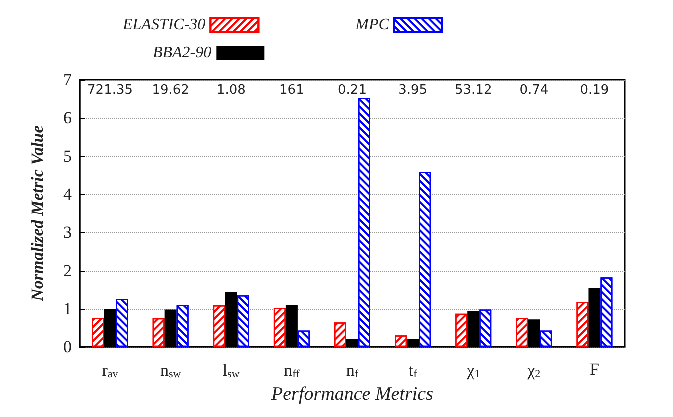 This screenshot has width=673, height=417. What do you see at coordinates (68, 308) in the screenshot?
I see `y-tick-label: 1` at bounding box center [68, 308].